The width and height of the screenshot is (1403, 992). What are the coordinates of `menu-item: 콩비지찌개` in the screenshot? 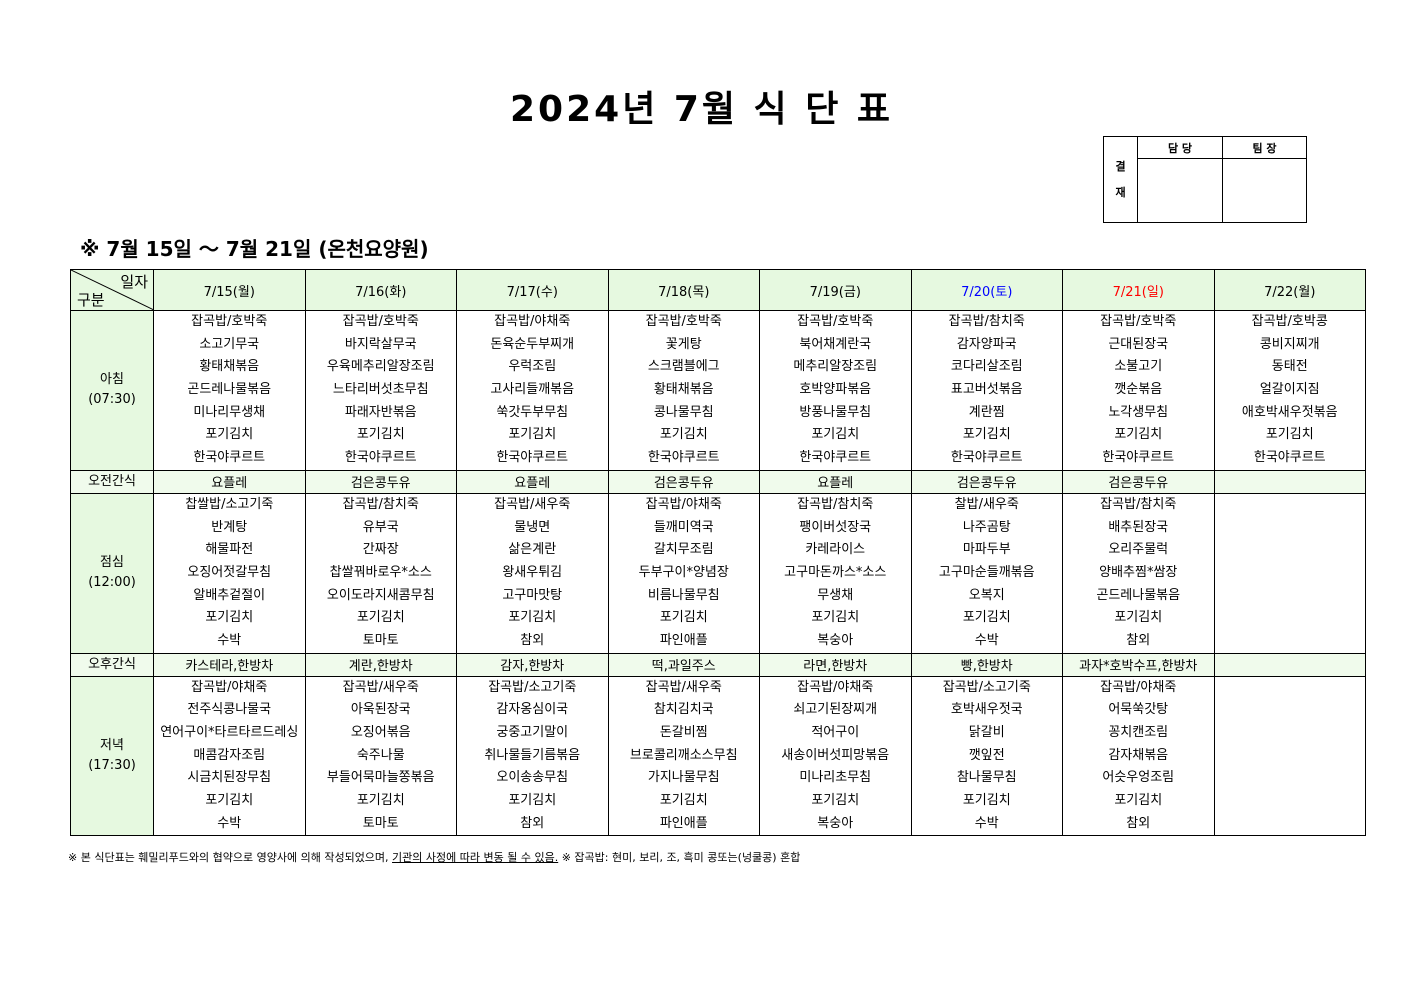 It's located at (1289, 344).